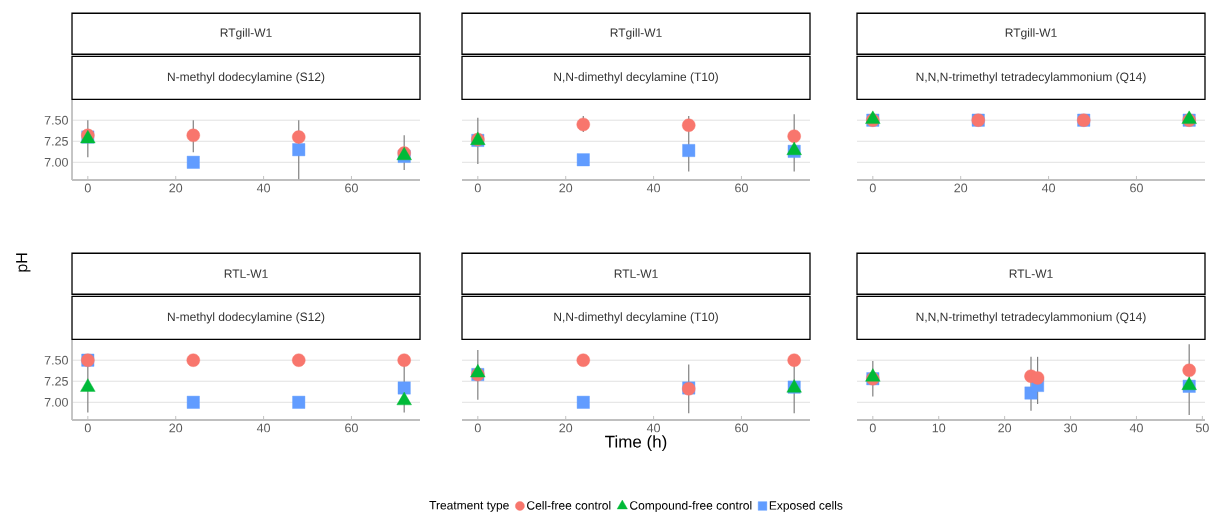  Describe the element at coordinates (691, 506) in the screenshot. I see `legend-label: Compound-free control` at that location.